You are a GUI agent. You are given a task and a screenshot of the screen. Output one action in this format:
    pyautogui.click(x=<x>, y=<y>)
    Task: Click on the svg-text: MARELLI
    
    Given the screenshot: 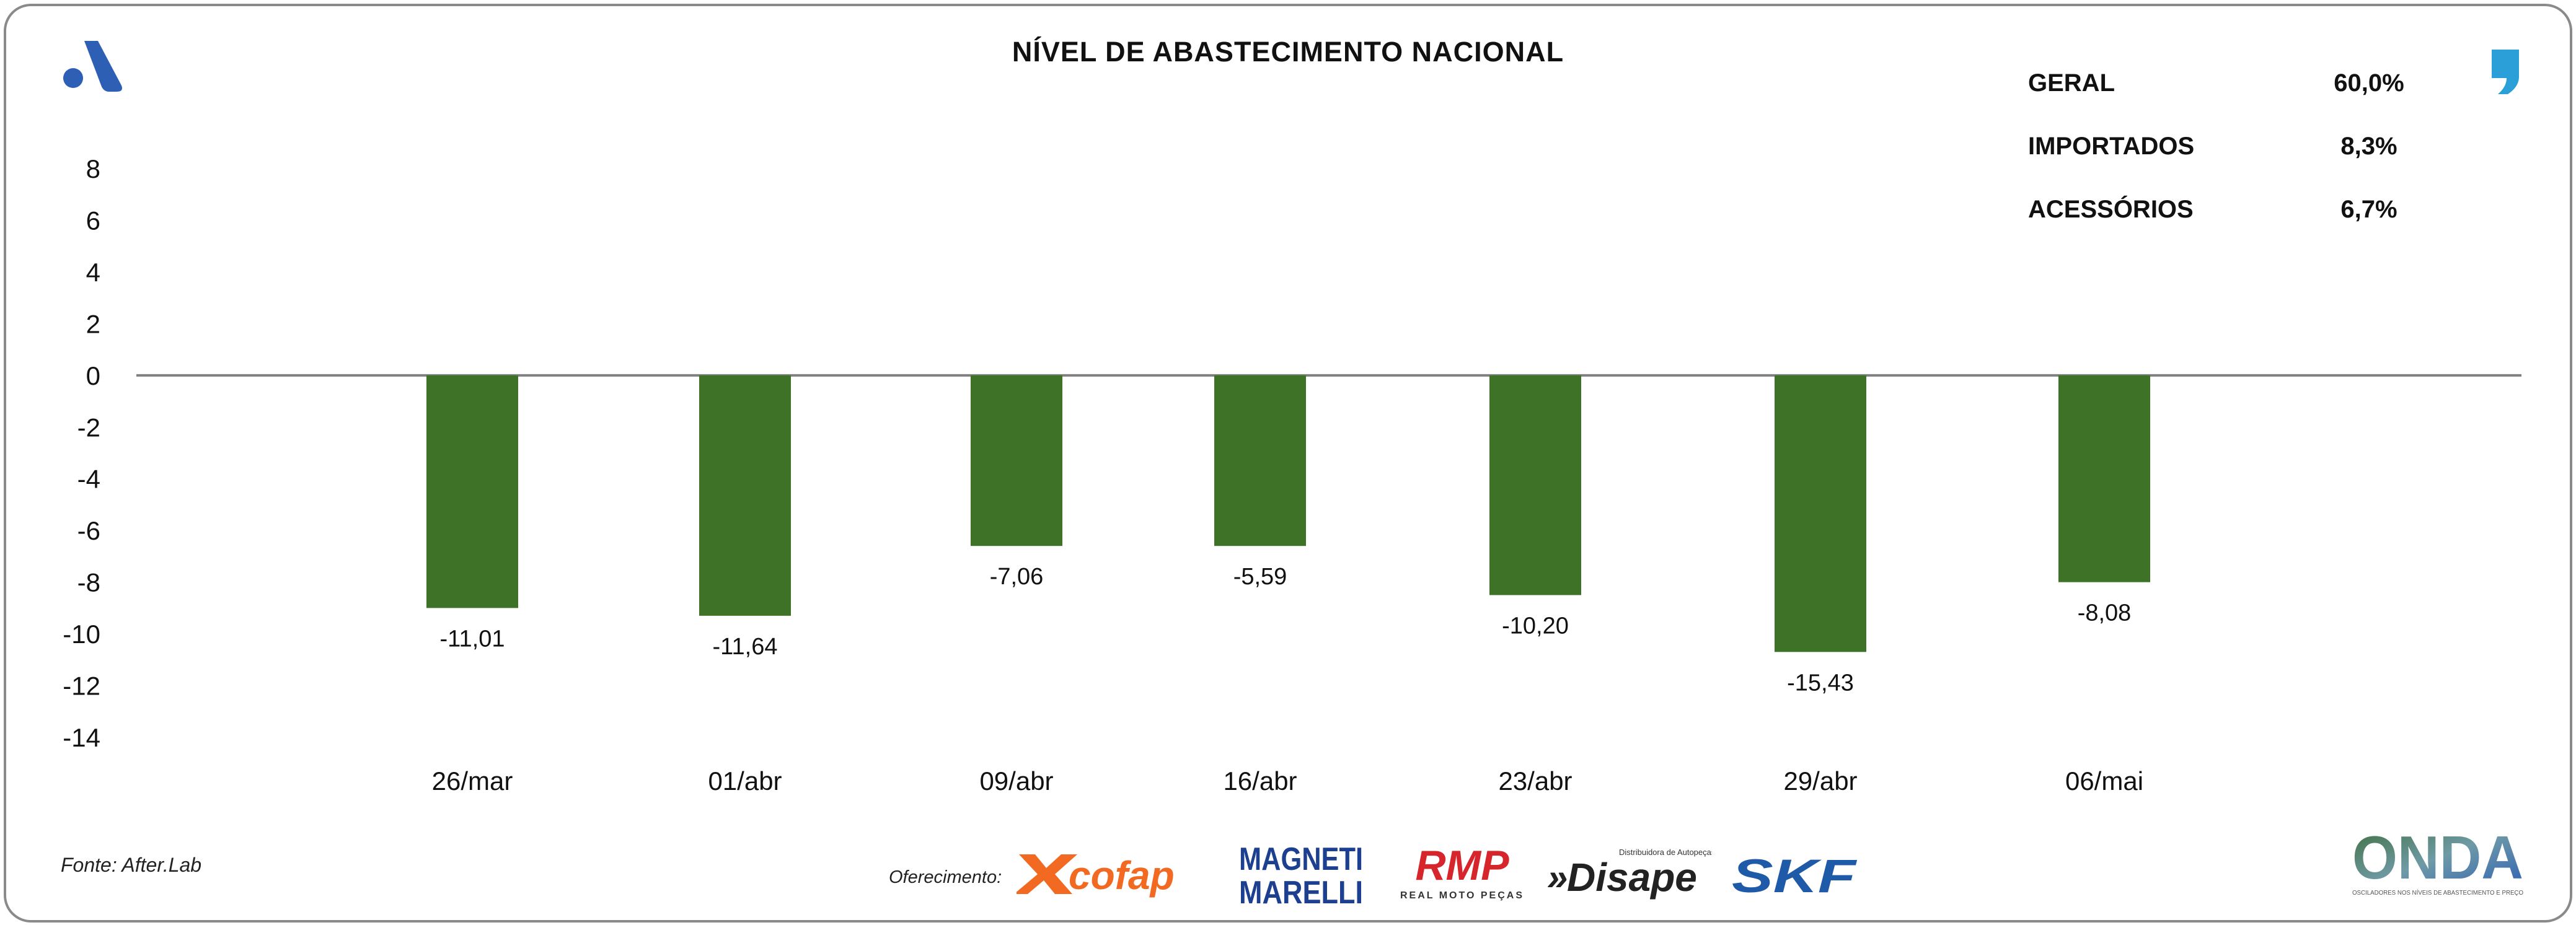 What is the action you would take?
    pyautogui.click(x=1301, y=891)
    